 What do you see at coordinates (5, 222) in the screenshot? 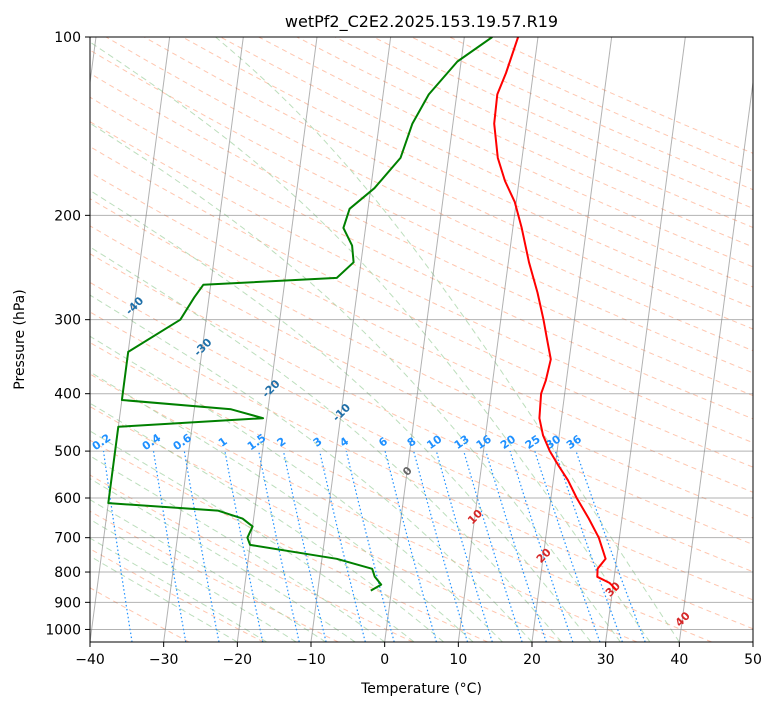
I see `isotherm-label: -60` at bounding box center [5, 222].